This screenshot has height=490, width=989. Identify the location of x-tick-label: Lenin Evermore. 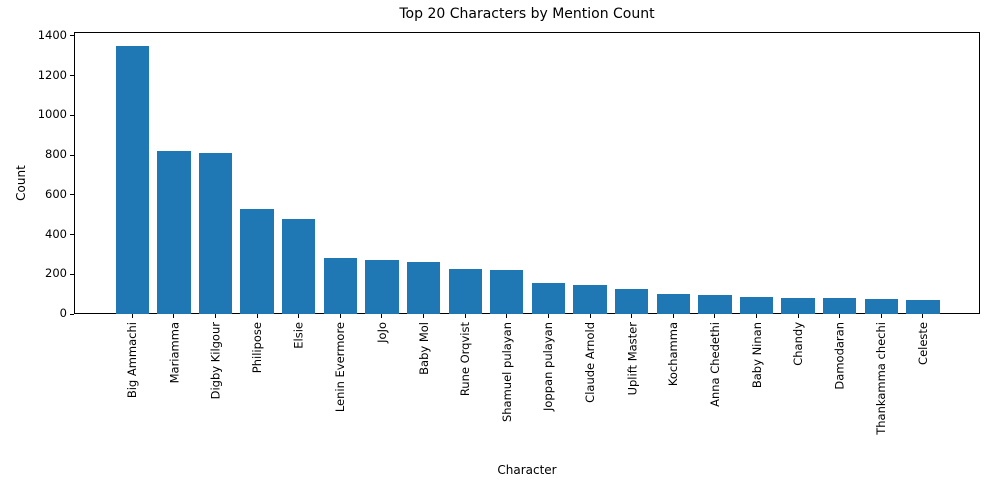
(340, 367).